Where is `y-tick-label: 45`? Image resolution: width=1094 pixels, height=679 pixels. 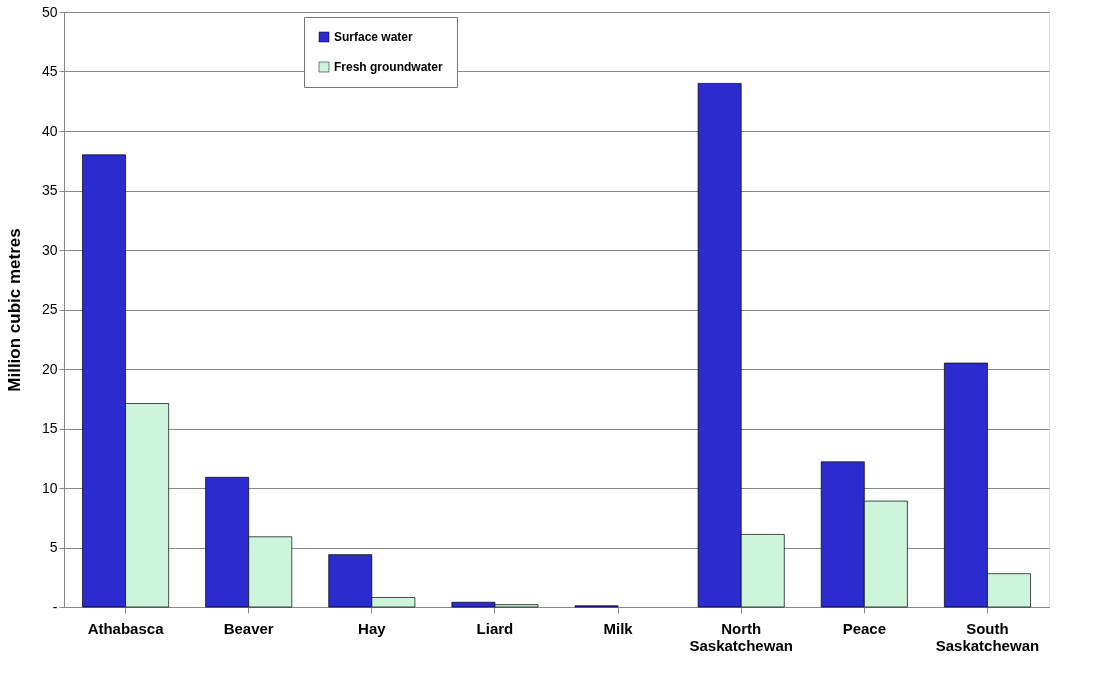
y-tick-label: 45 is located at coordinates (49, 71).